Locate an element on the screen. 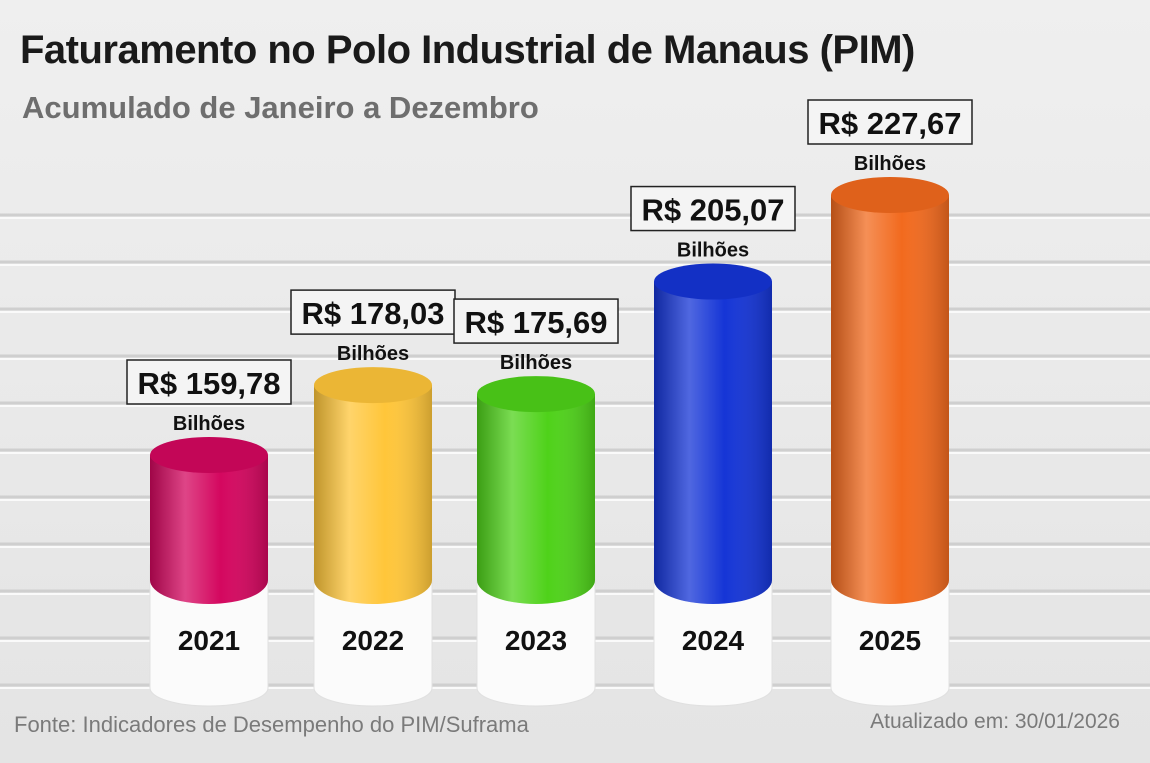 The image size is (1150, 763). data-label: R$ 175,69 is located at coordinates (535, 322).